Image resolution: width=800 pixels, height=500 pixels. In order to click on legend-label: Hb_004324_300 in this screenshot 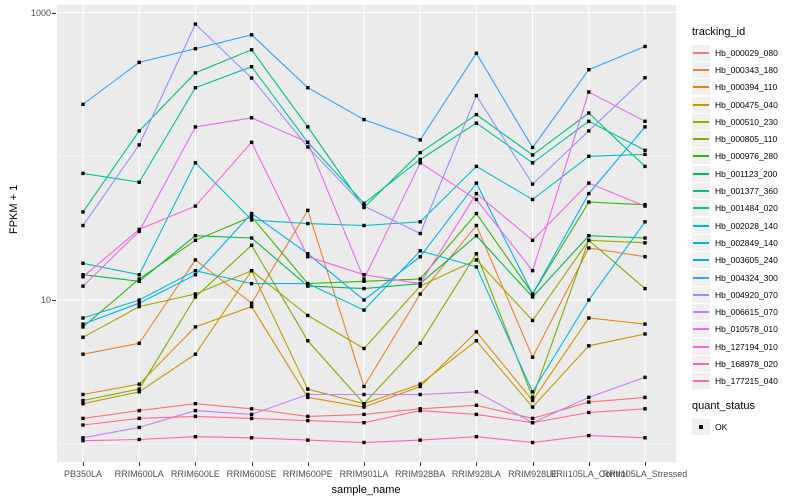, I will do `click(746, 277)`.